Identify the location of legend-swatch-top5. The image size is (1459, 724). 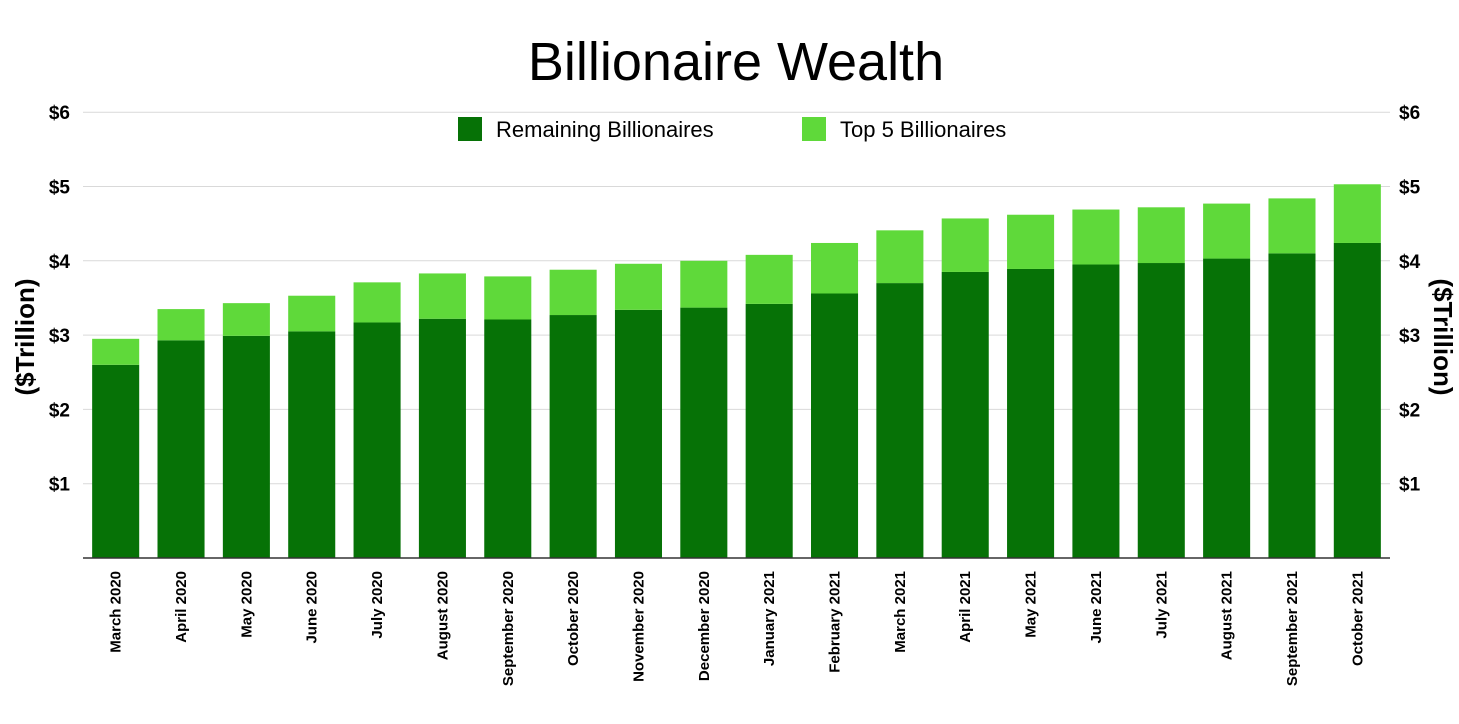
(814, 129).